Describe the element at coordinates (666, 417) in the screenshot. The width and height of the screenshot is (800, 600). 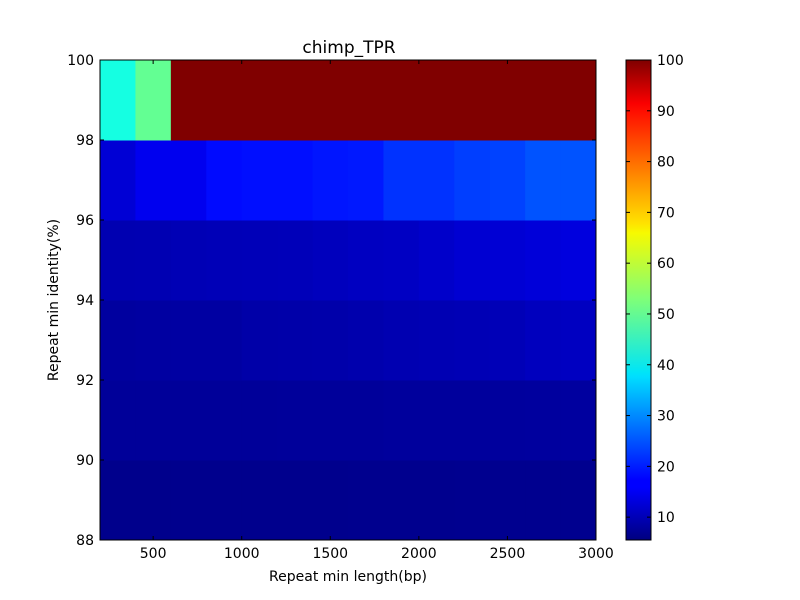
I see `colorbar-tick-label: 30` at that location.